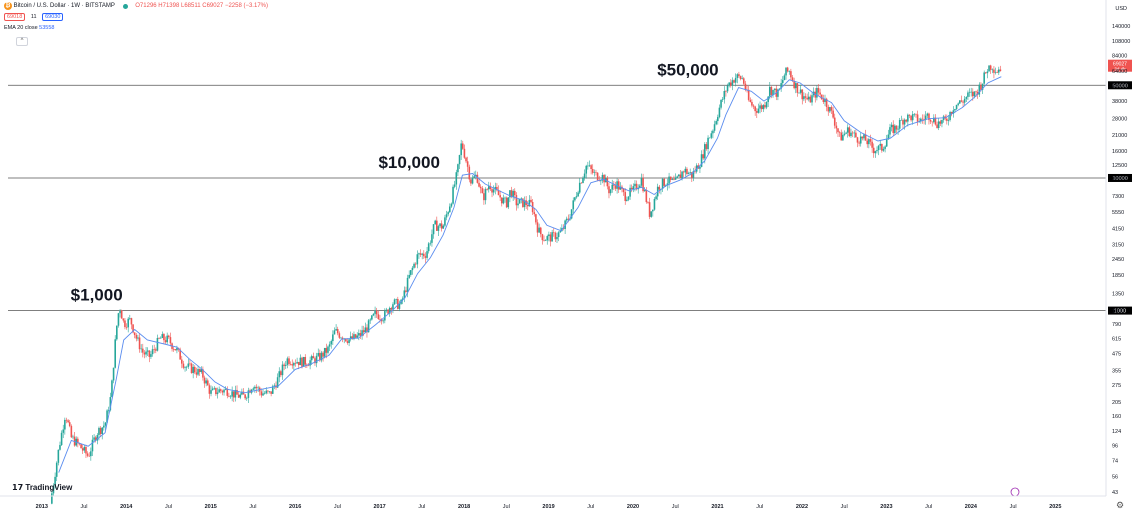 Image resolution: width=1139 pixels, height=530 pixels. I want to click on current-price-tag, so click(1120, 65).